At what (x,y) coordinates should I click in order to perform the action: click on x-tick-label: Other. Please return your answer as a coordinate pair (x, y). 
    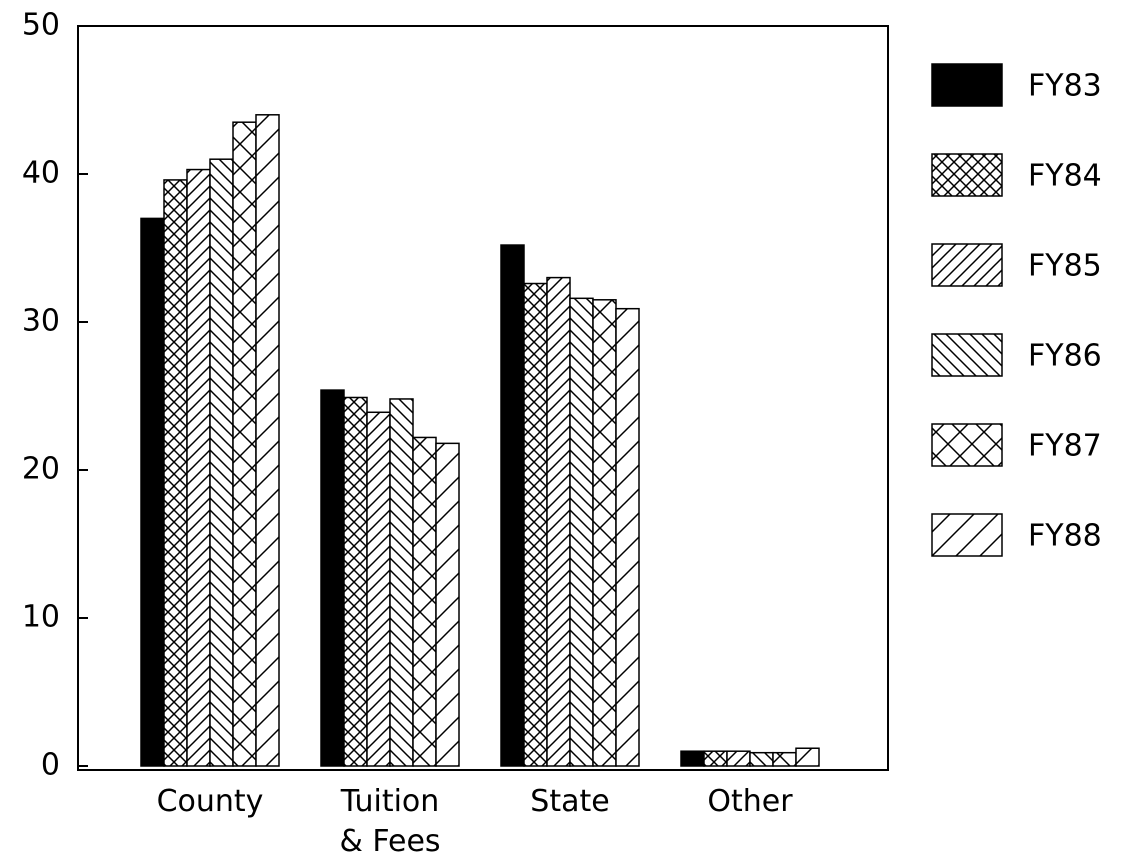
    Looking at the image, I should click on (750, 801).